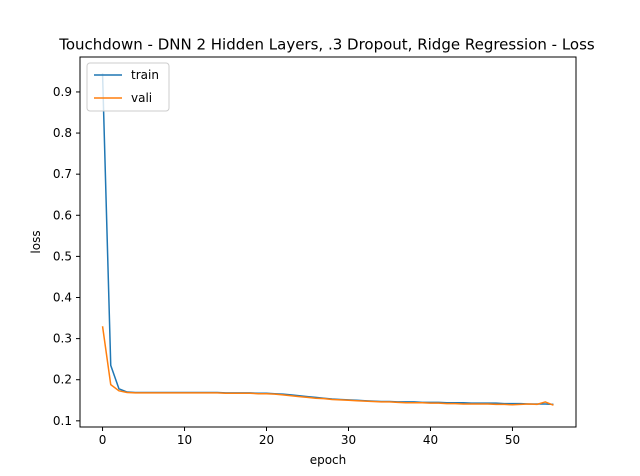 Image resolution: width=640 pixels, height=476 pixels. Describe the element at coordinates (62, 380) in the screenshot. I see `y-tick-label: 0.2` at that location.